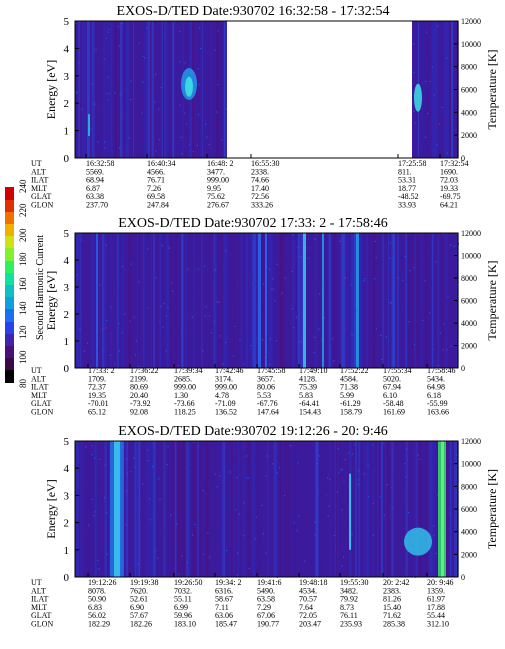  What do you see at coordinates (101, 370) in the screenshot?
I see `table-cell: 17:33: 2` at bounding box center [101, 370].